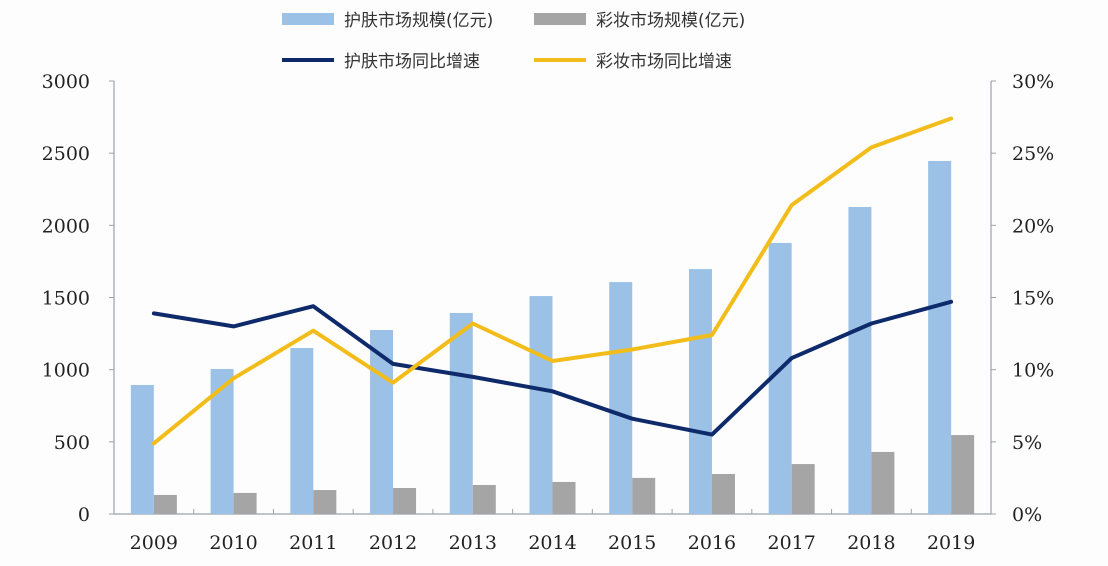  What do you see at coordinates (473, 543) in the screenshot?
I see `x-axis-tick-label: 2013` at bounding box center [473, 543].